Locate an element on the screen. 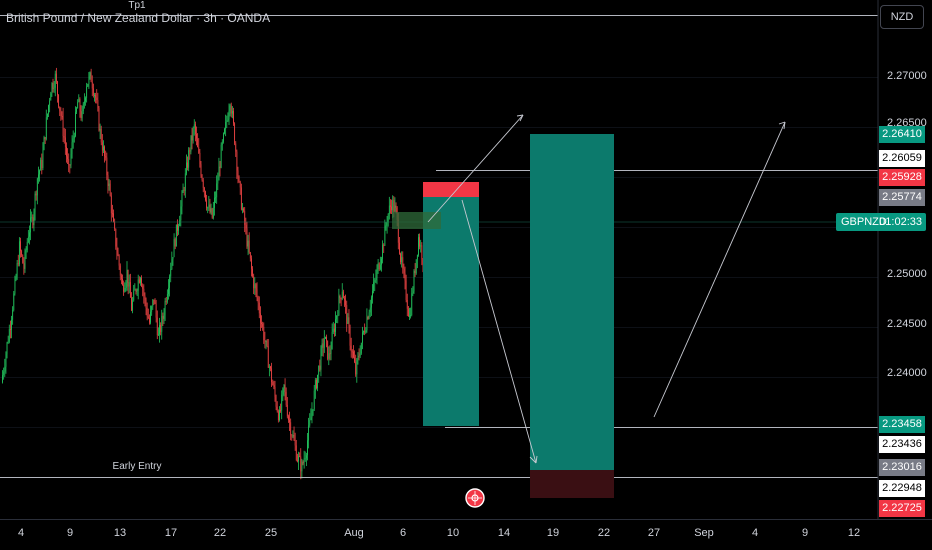  tradingview-badge-icon is located at coordinates (475, 498).